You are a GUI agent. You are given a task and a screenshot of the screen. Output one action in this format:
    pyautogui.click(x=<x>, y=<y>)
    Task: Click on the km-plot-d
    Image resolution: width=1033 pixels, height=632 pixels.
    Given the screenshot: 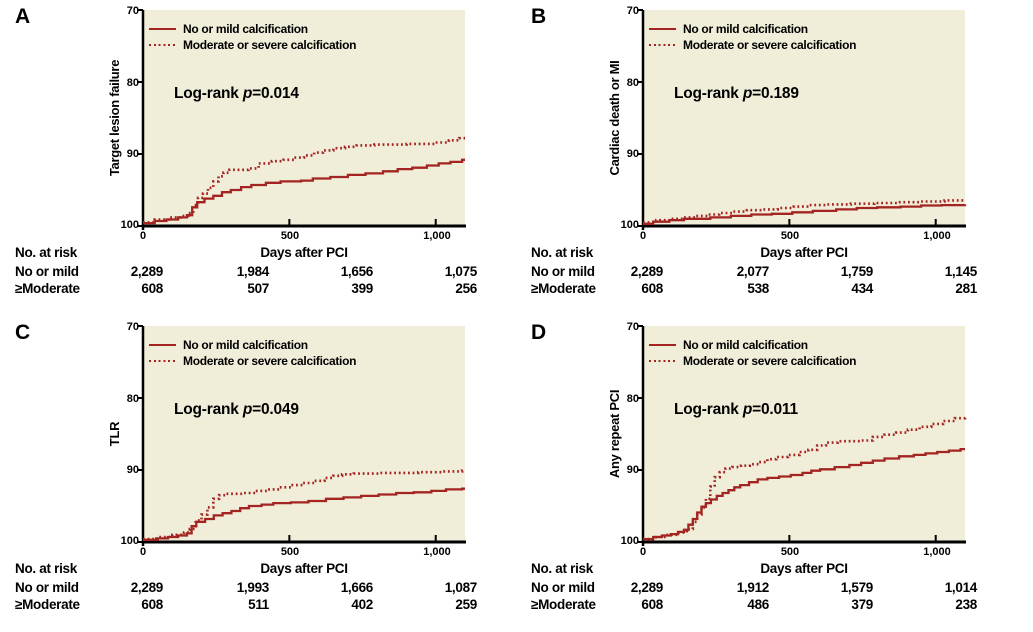 What is the action you would take?
    pyautogui.click(x=802, y=435)
    